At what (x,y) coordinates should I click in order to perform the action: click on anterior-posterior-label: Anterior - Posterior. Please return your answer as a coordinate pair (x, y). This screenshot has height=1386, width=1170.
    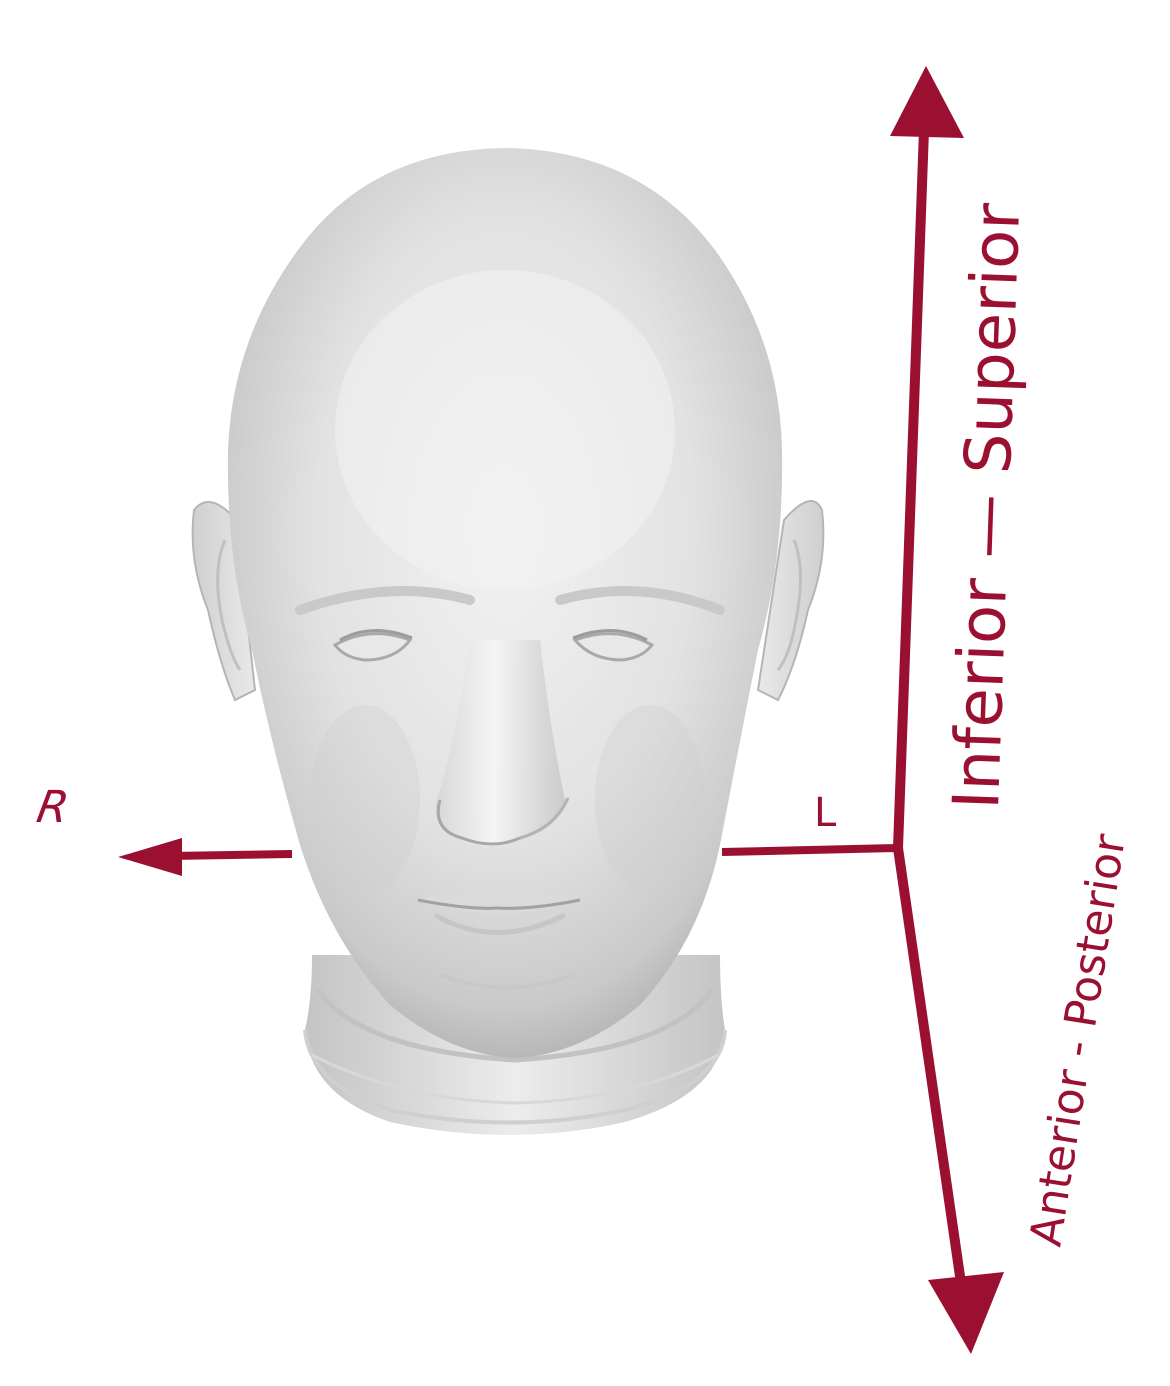
    Looking at the image, I should click on (1078, 1040).